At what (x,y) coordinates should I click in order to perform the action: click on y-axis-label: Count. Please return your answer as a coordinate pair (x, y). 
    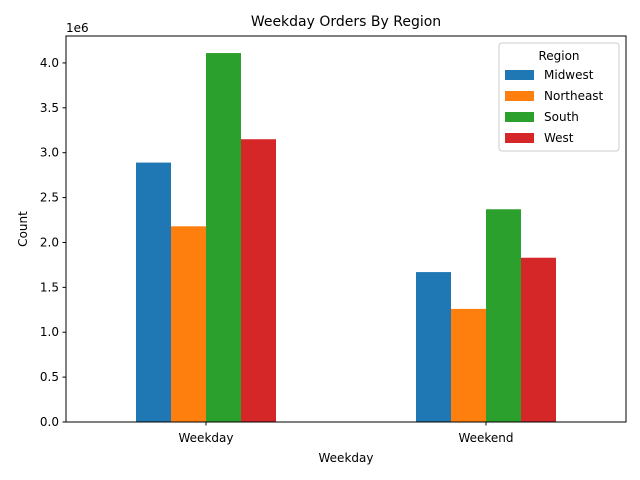
    Looking at the image, I should click on (23, 229).